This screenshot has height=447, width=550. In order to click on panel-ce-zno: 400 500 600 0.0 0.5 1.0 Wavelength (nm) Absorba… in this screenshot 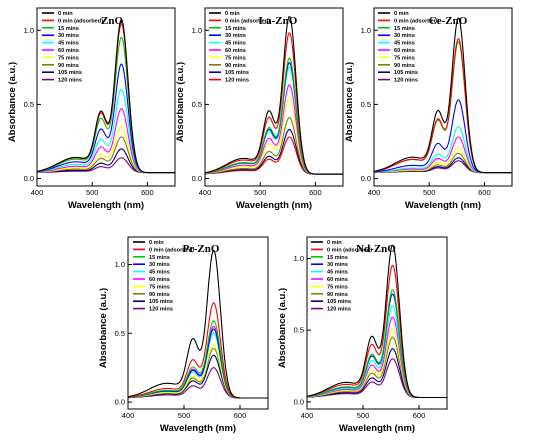, I will do `click(428, 109)`.